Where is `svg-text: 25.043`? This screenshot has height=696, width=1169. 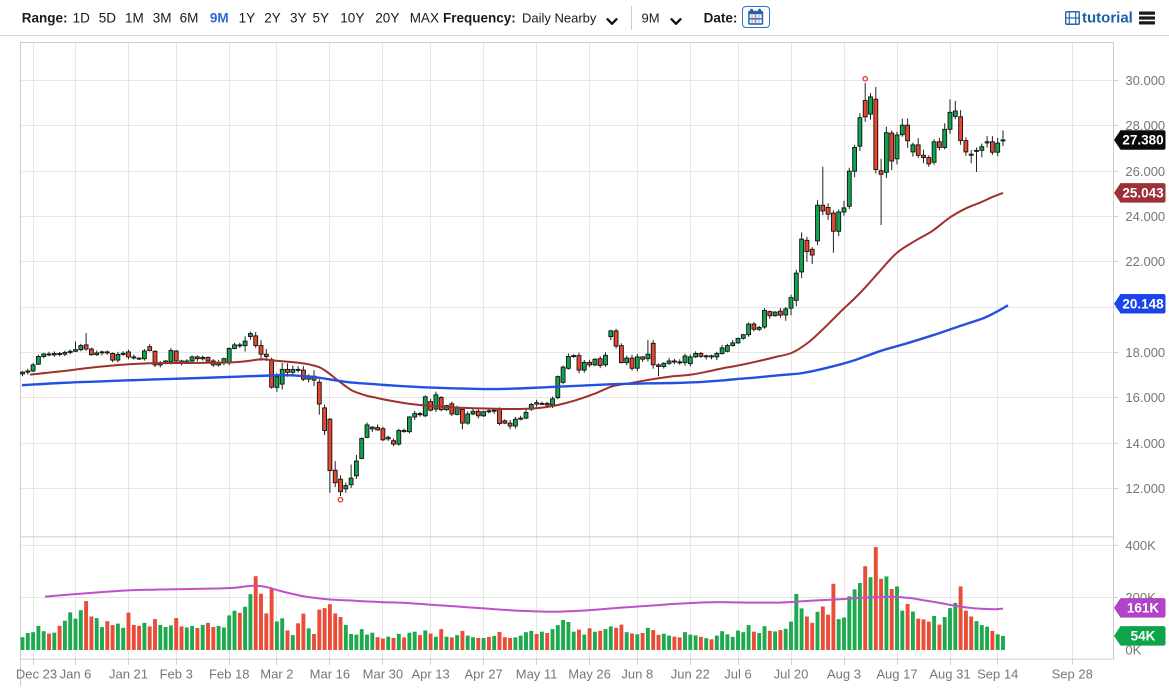
svg-text: 25.043 is located at coordinates (1143, 193).